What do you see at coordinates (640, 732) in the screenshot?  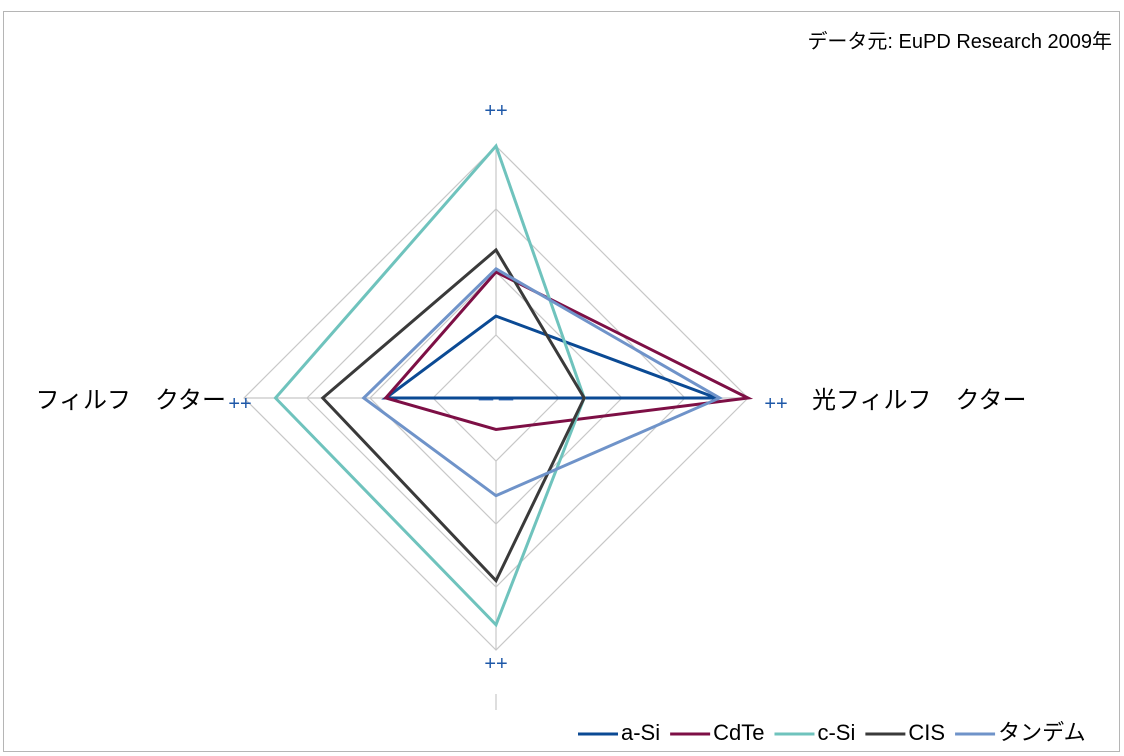 I see `legend-label-0: a-Si` at bounding box center [640, 732].